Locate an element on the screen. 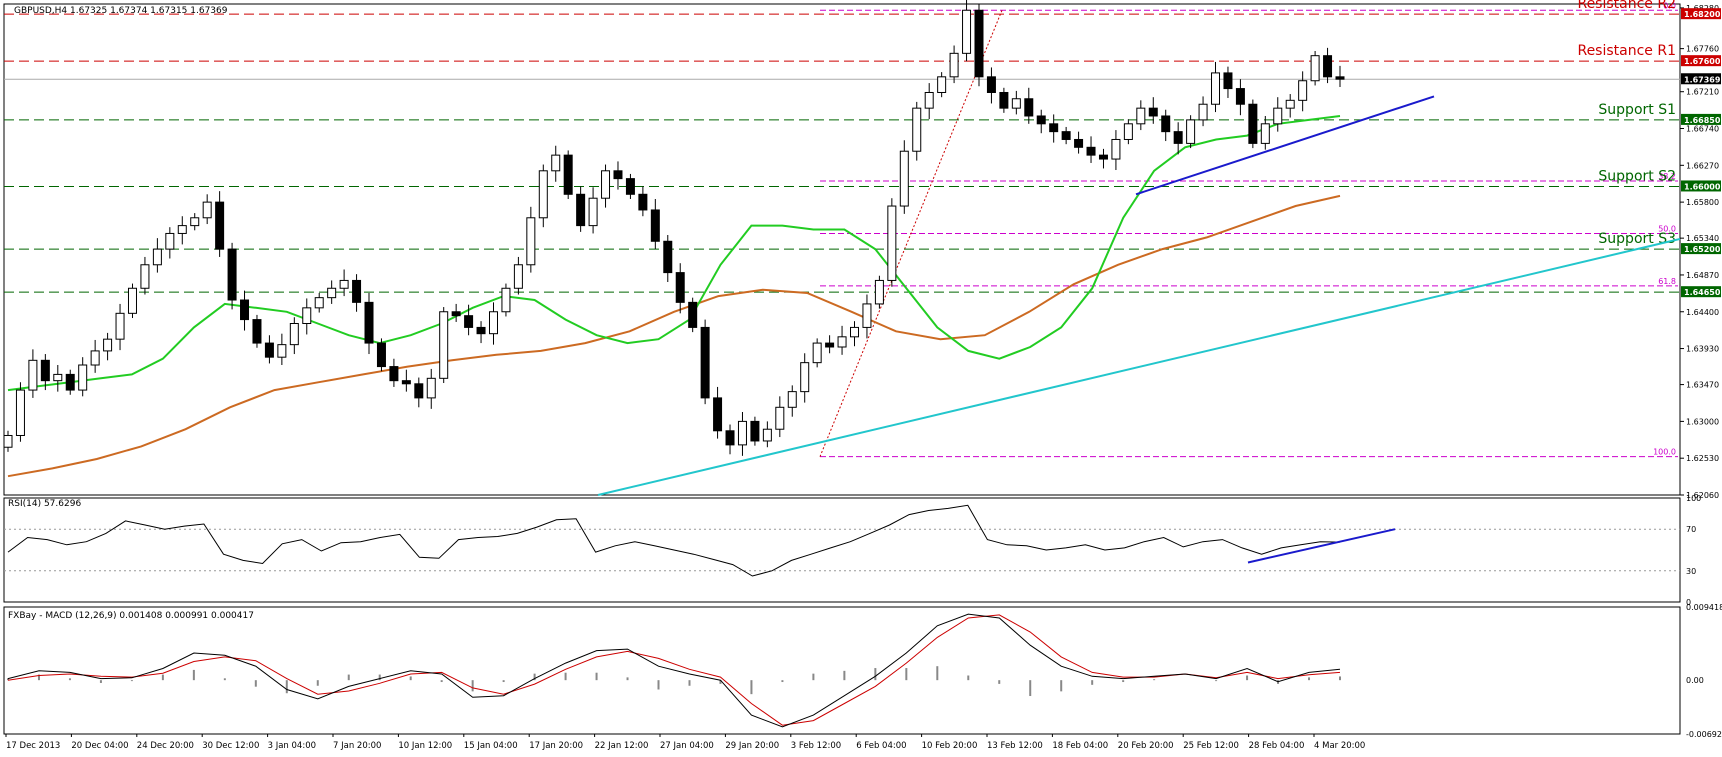 This screenshot has height=757, width=1722. macd-line is located at coordinates (674, 670).